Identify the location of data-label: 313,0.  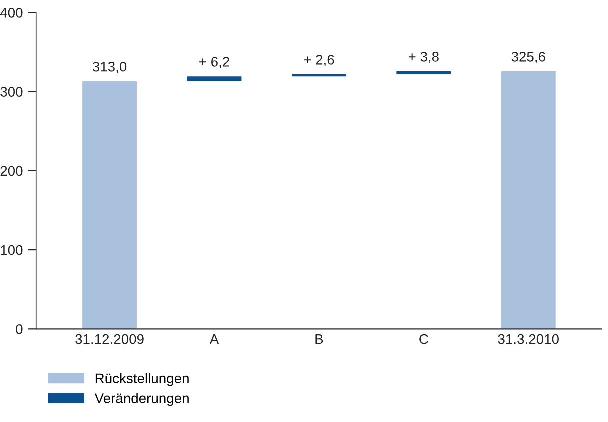
(109, 68).